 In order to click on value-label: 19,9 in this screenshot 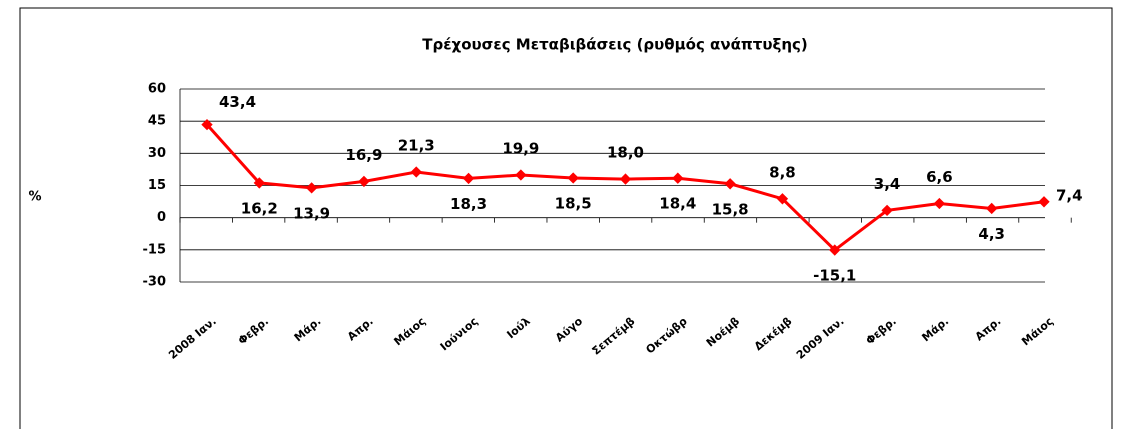, I will do `click(520, 148)`.